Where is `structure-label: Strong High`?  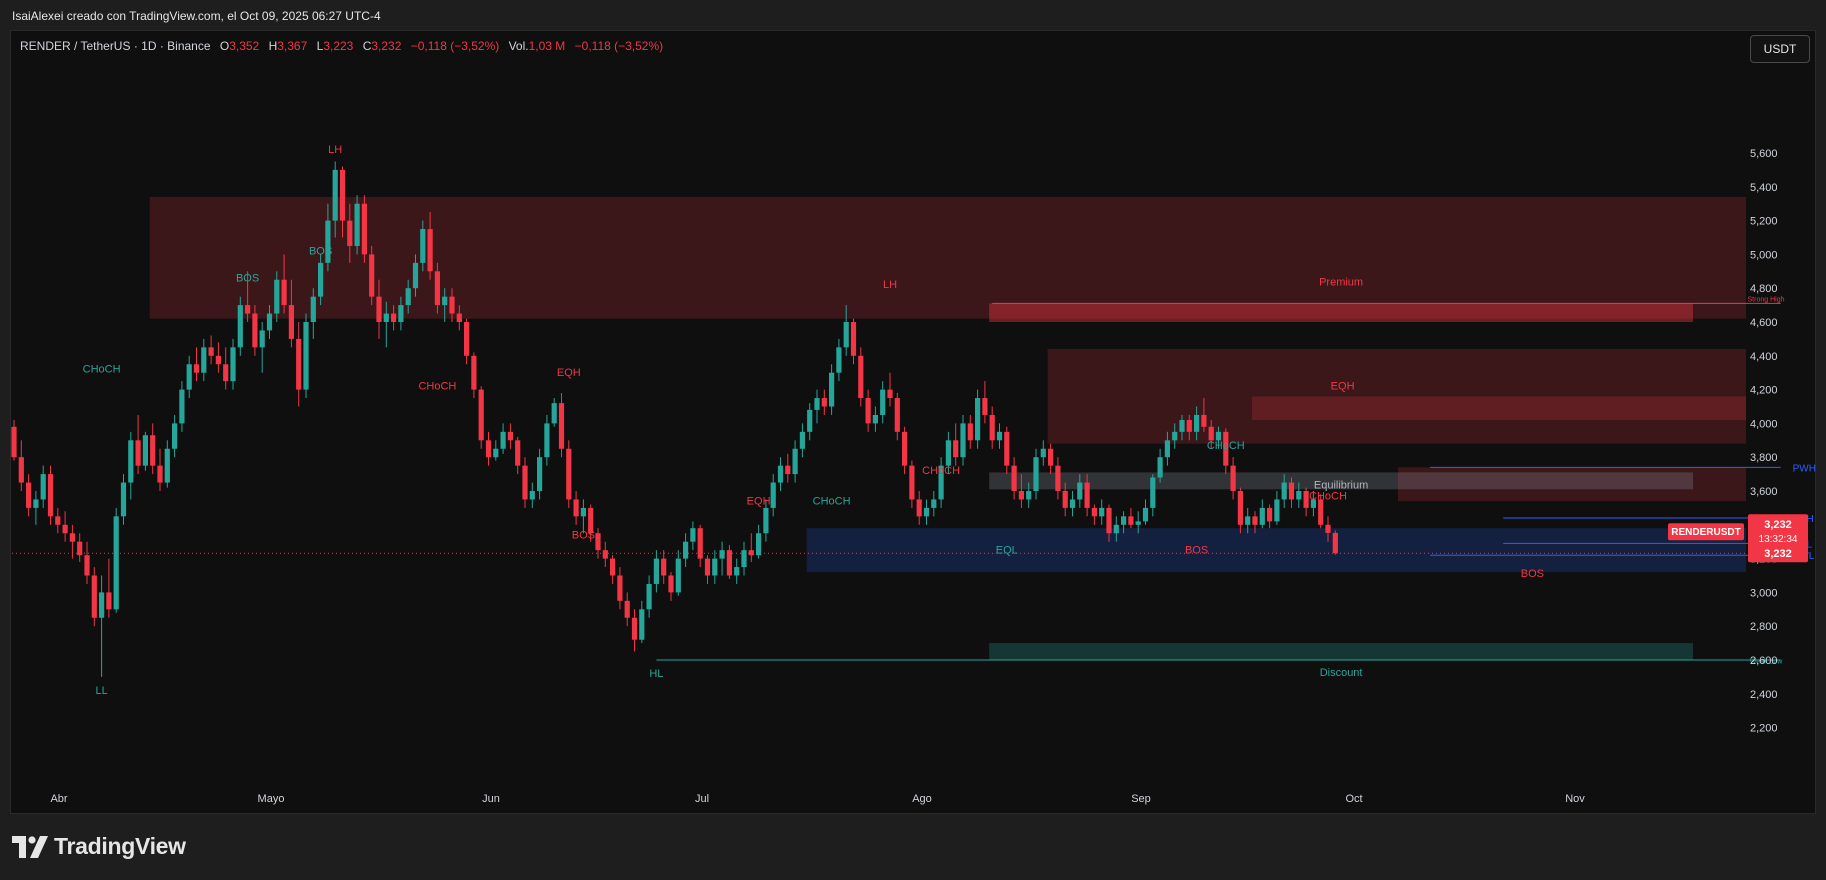 structure-label: Strong High is located at coordinates (1766, 300).